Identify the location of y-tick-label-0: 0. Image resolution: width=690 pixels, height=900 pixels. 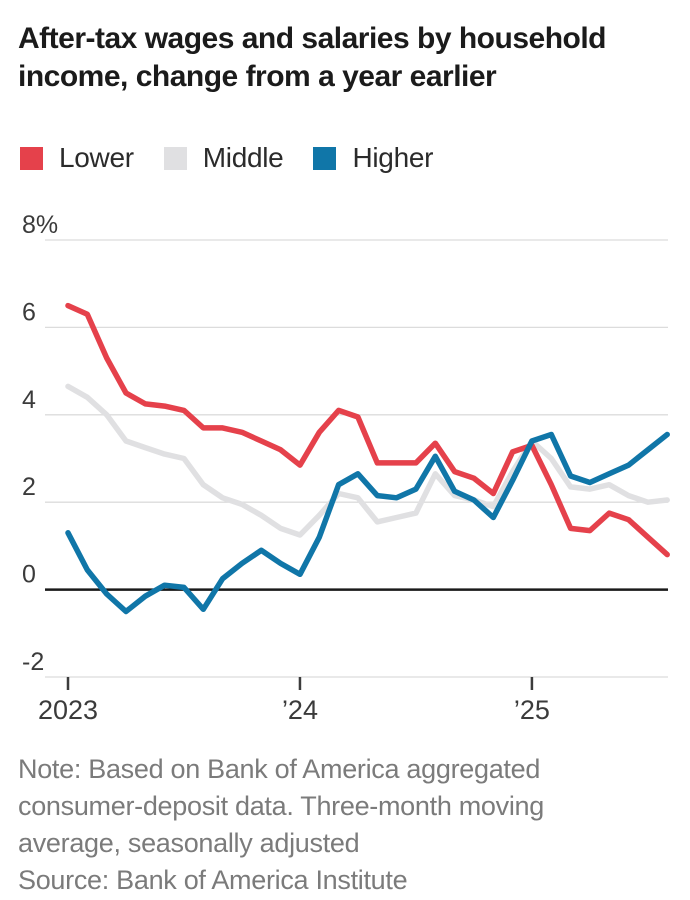
(29, 575).